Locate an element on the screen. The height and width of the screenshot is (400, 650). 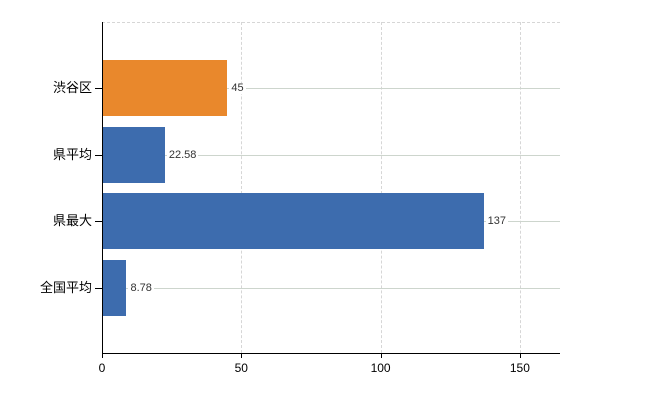
x-axis is located at coordinates (331, 353).